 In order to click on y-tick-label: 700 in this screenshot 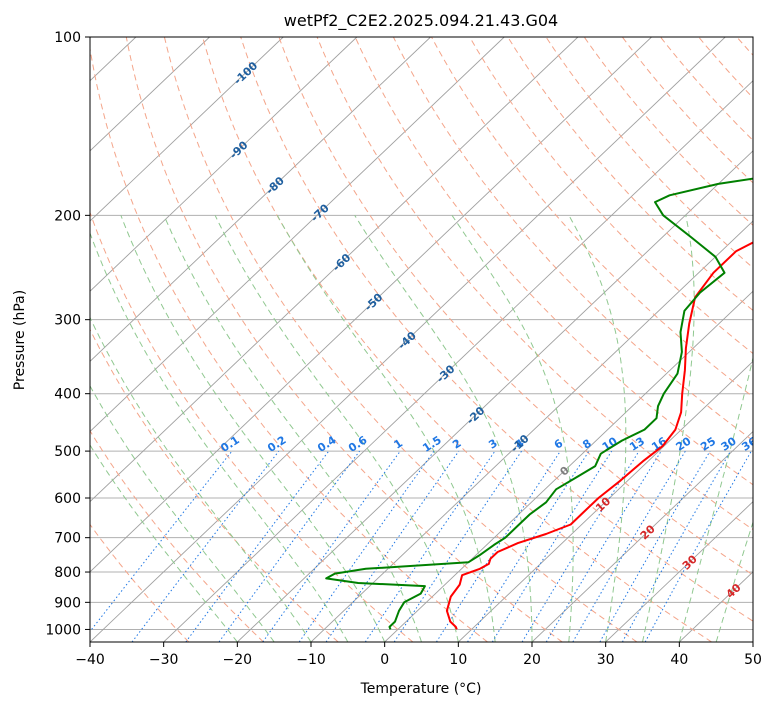, I will do `click(67, 539)`.